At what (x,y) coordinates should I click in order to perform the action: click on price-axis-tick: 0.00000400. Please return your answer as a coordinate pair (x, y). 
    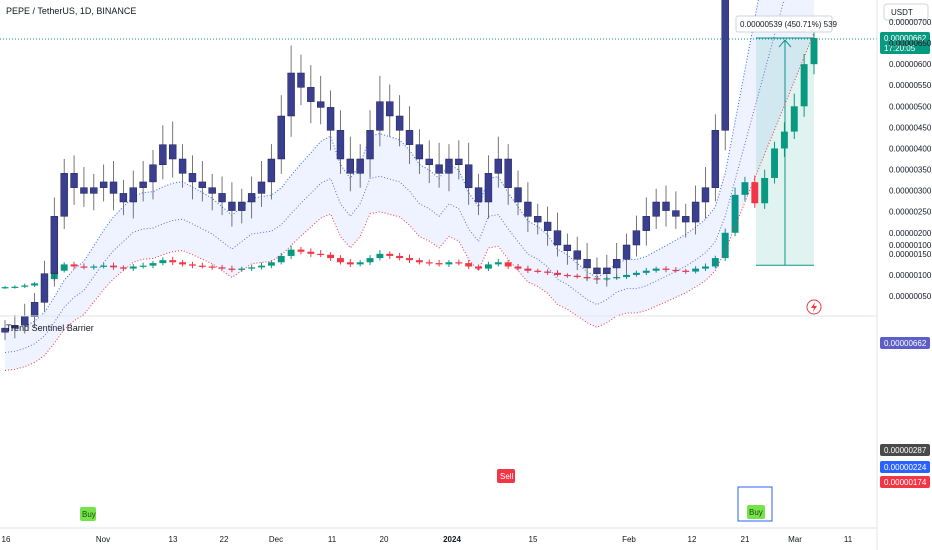
    Looking at the image, I should click on (910, 148).